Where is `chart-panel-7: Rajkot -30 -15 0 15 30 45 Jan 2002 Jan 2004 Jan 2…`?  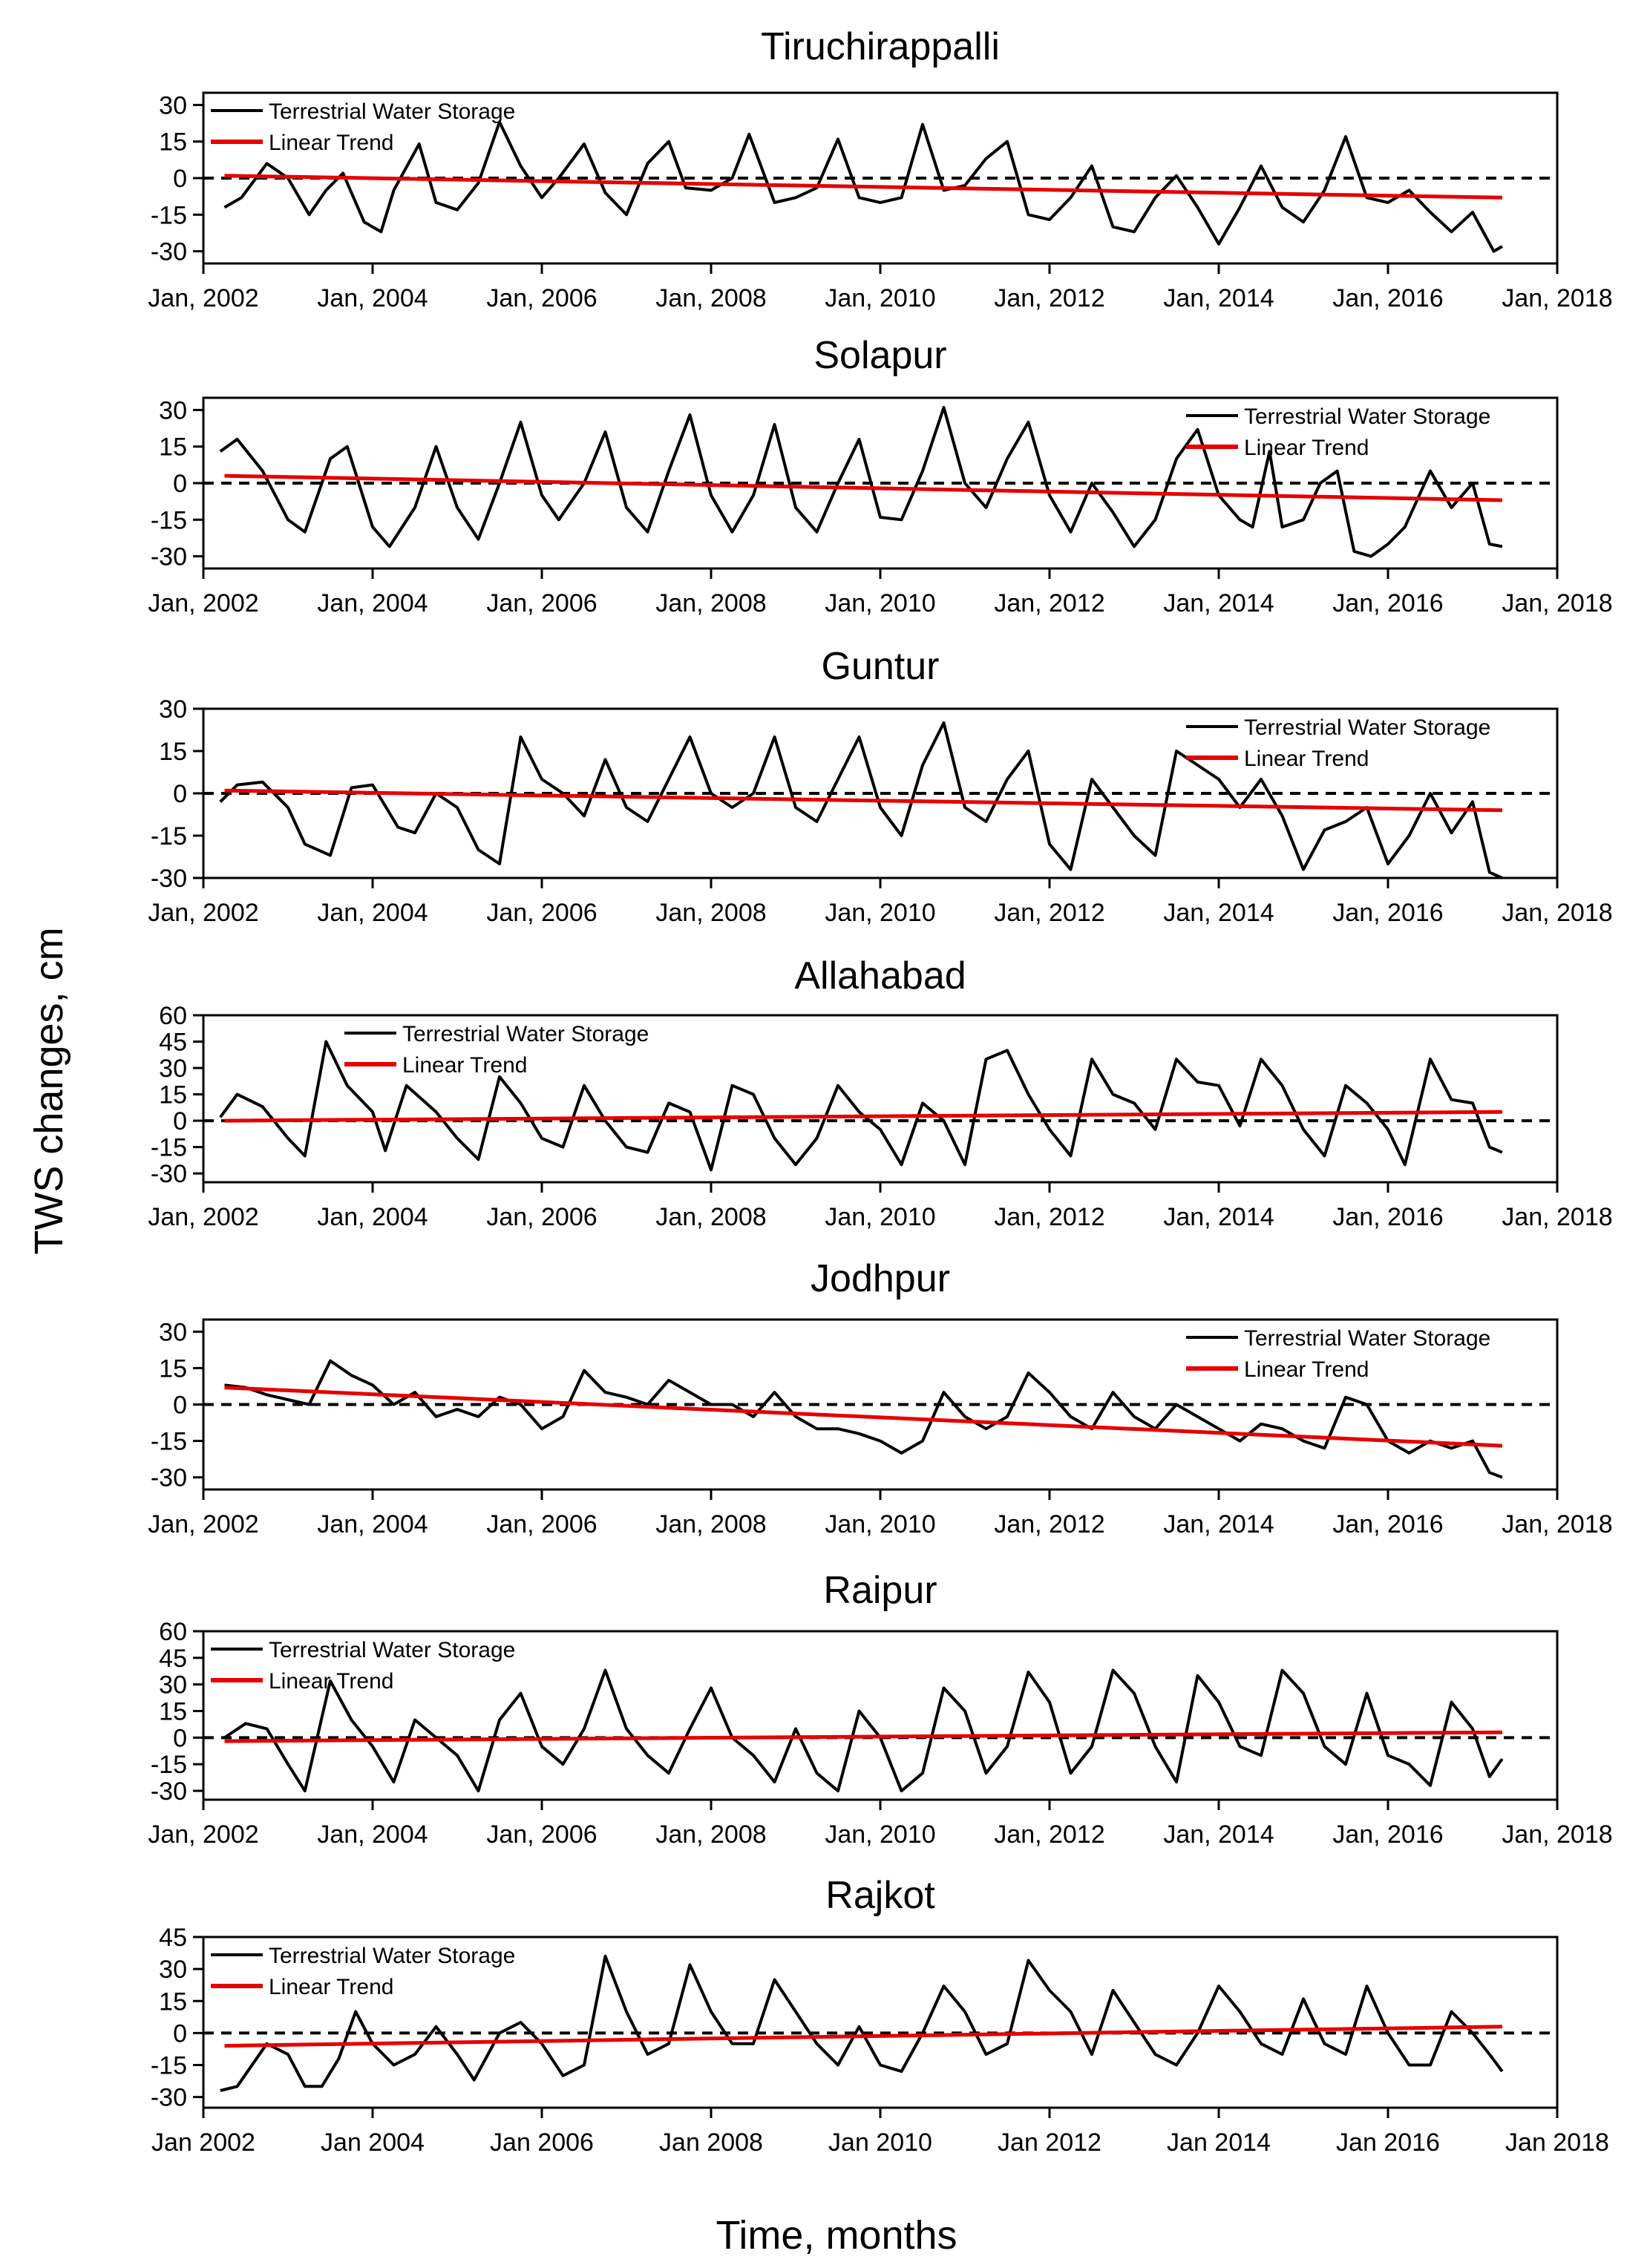 chart-panel-7: Rajkot -30 -15 0 15 30 45 Jan 2002 Jan 2004 Jan 2… is located at coordinates (880, 2015).